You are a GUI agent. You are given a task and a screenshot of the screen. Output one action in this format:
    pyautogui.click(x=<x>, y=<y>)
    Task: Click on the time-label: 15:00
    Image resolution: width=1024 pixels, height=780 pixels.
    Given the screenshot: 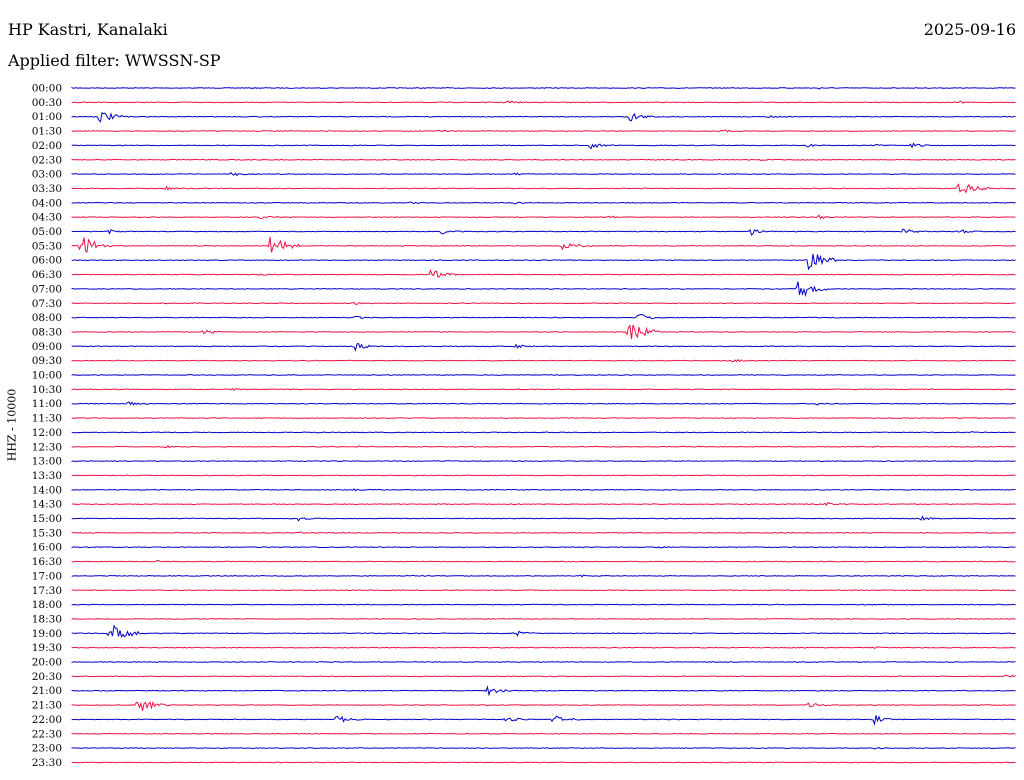 What is the action you would take?
    pyautogui.click(x=47, y=519)
    